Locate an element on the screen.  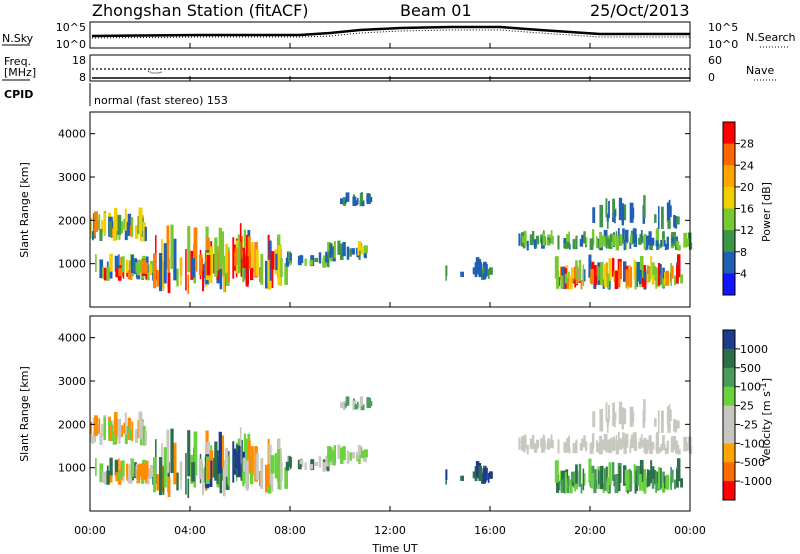
time-tick-label: 00:00 is located at coordinates (90, 530).